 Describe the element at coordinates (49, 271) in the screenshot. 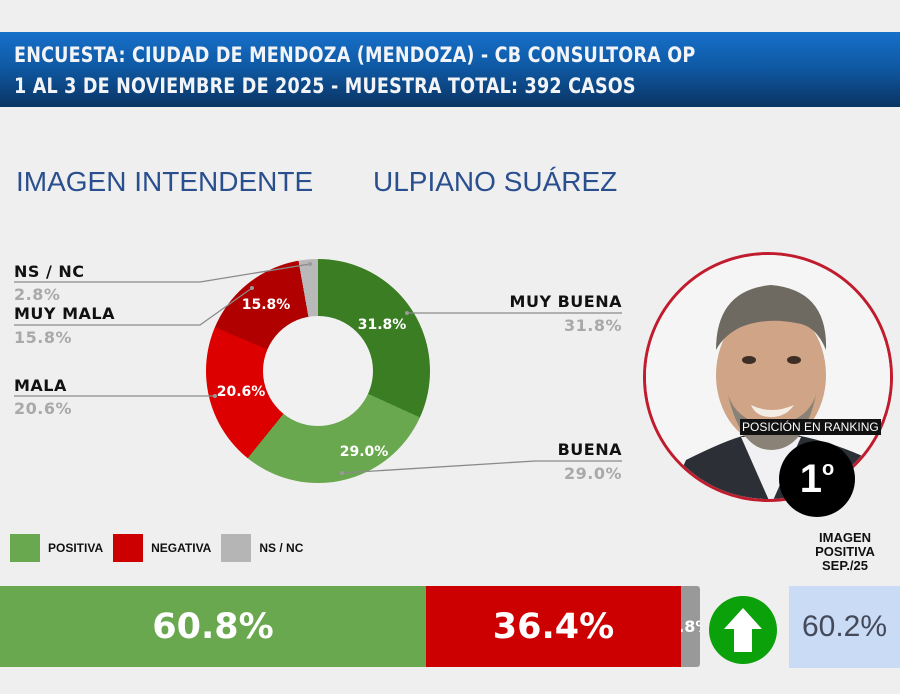

I see `label-ns-nc: NS / NC` at that location.